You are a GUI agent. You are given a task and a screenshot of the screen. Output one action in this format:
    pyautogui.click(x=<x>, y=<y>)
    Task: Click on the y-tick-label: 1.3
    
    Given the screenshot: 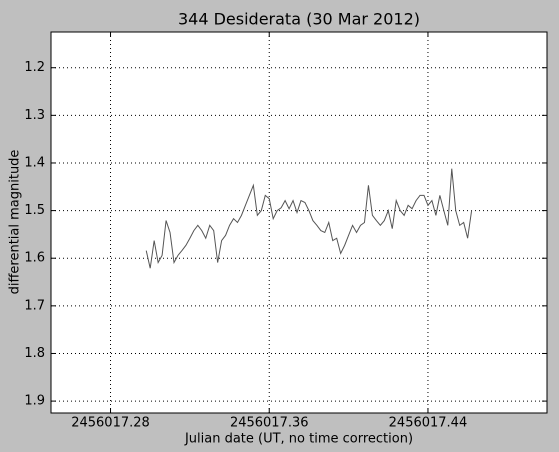 What is the action you would take?
    pyautogui.click(x=34, y=115)
    